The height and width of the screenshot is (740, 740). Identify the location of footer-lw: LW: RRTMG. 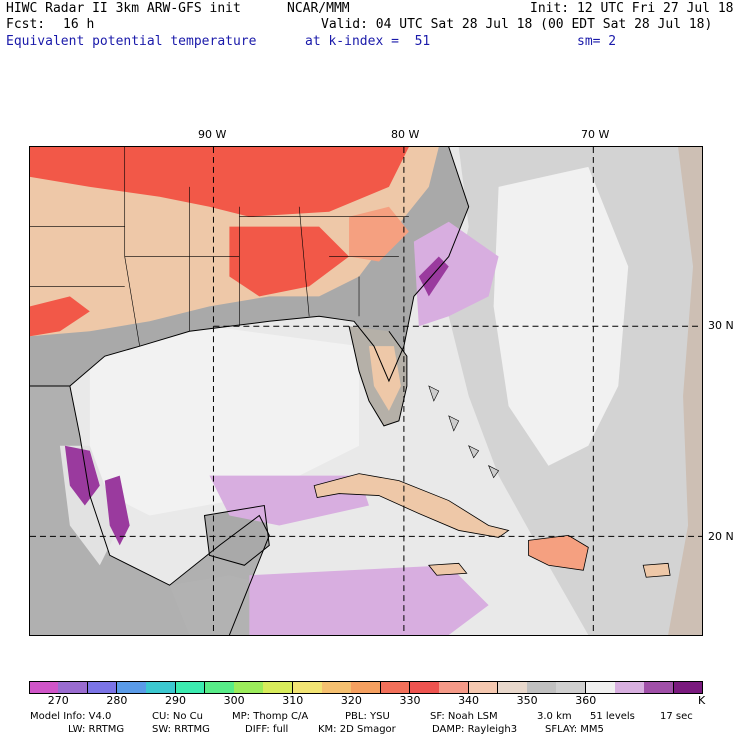
(96, 729).